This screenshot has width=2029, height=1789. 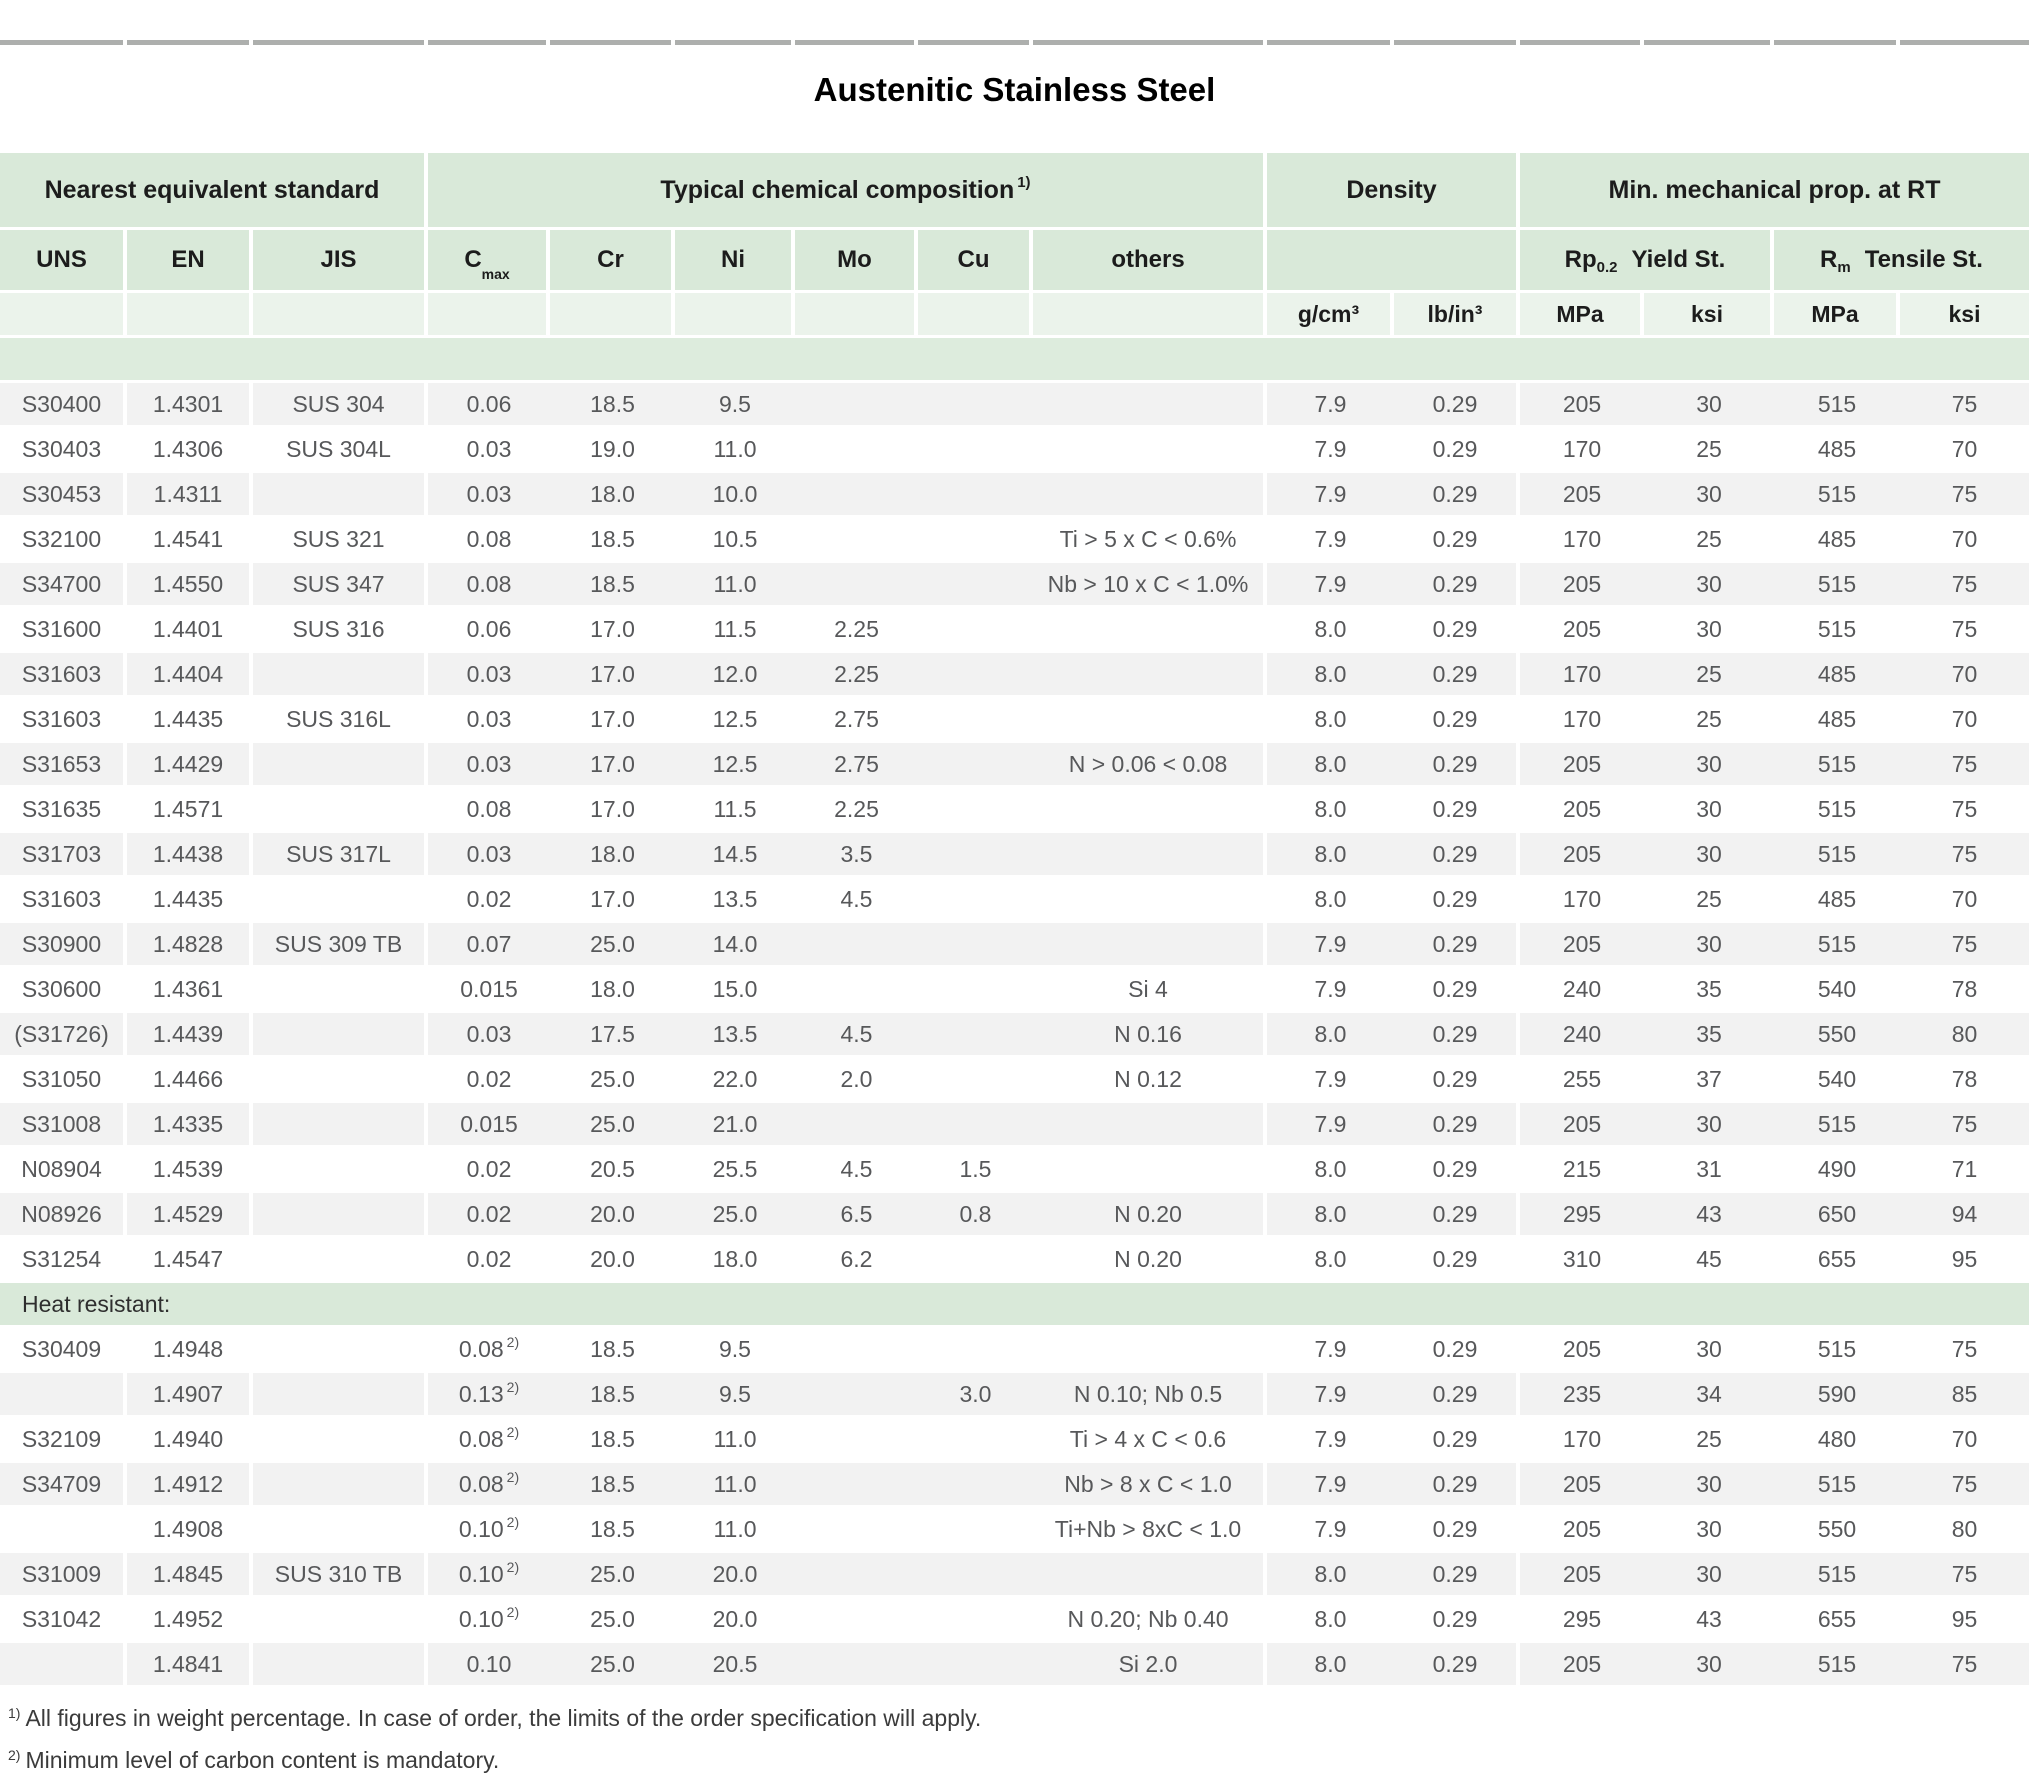 I want to click on cell-uns: S31042, so click(x=63, y=1619).